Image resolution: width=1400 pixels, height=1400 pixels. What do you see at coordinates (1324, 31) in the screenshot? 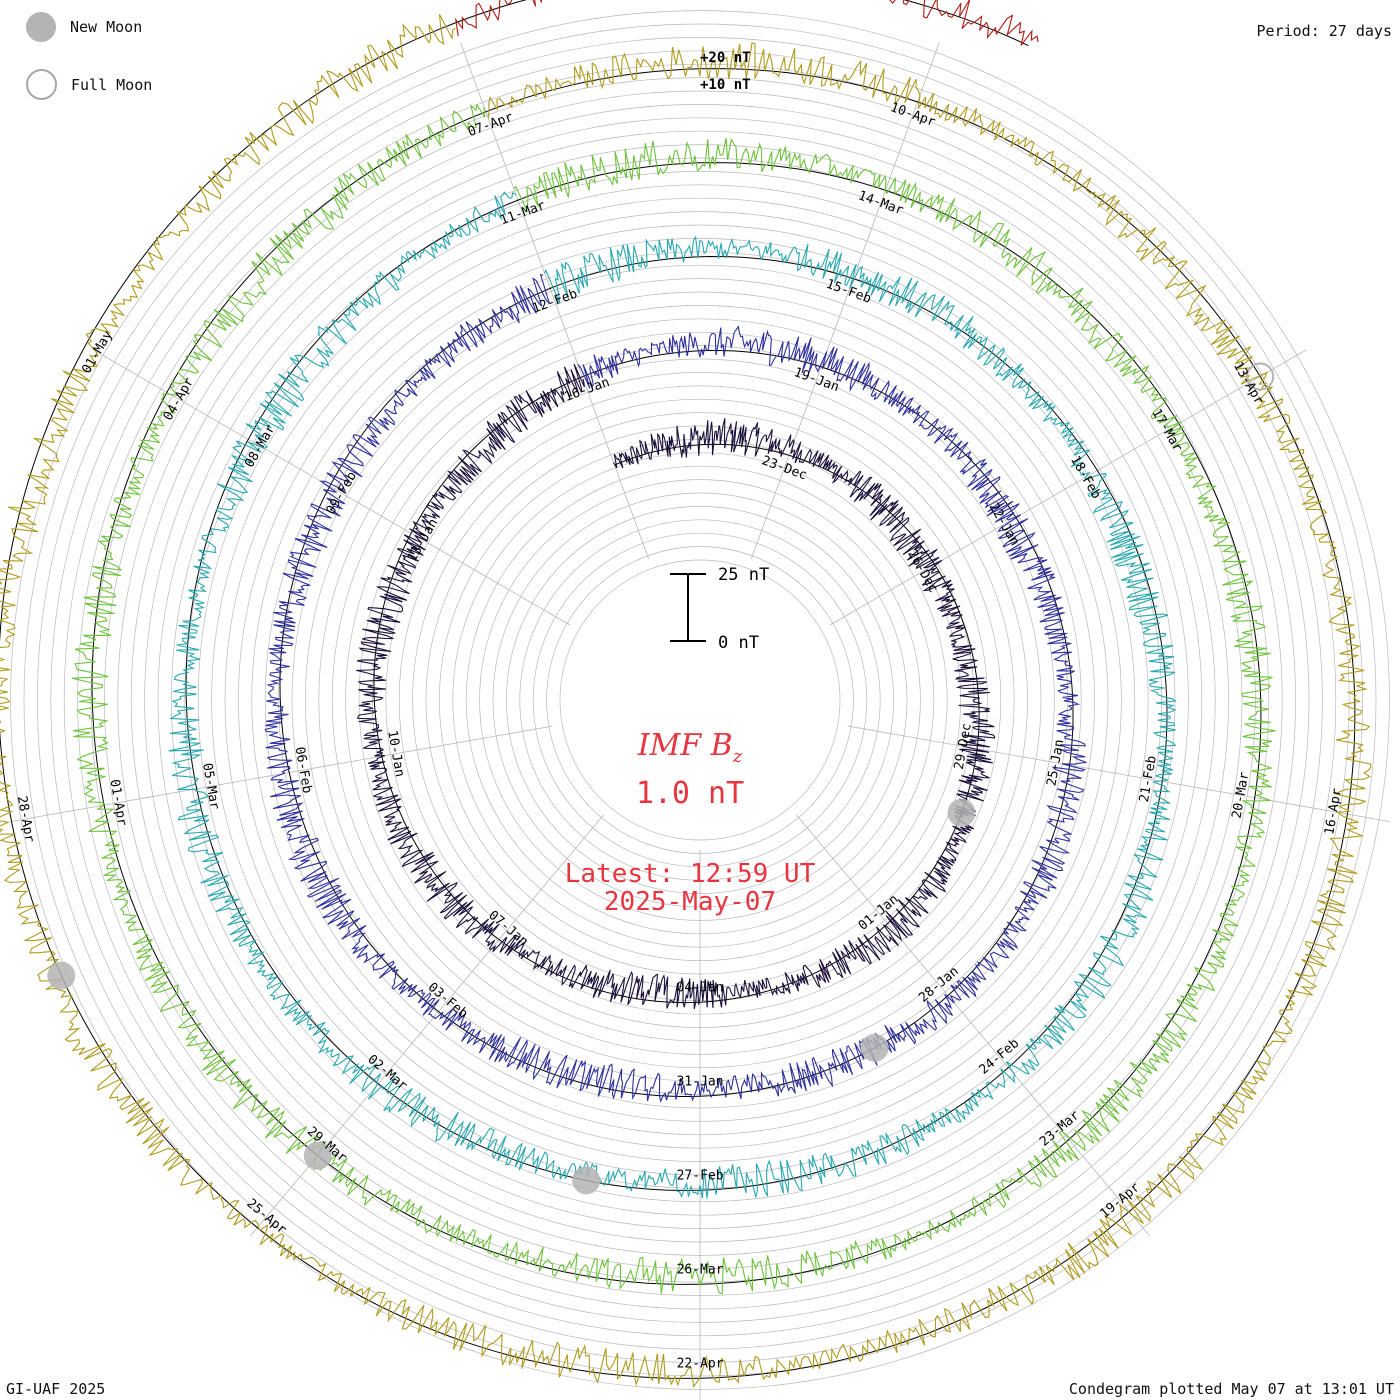
I see `period-label: Period: 27 days` at bounding box center [1324, 31].